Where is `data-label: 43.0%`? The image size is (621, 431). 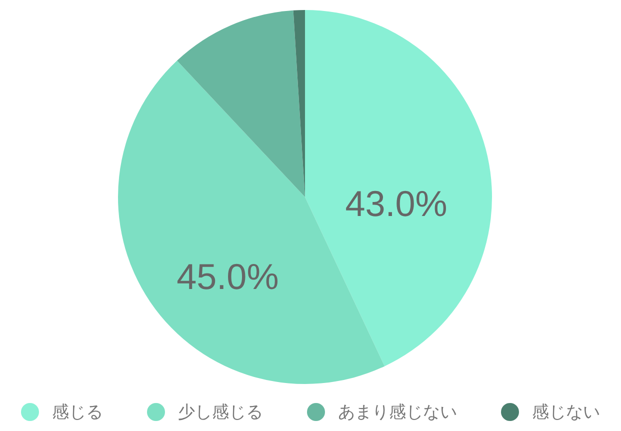 data-label: 43.0% is located at coordinates (396, 203).